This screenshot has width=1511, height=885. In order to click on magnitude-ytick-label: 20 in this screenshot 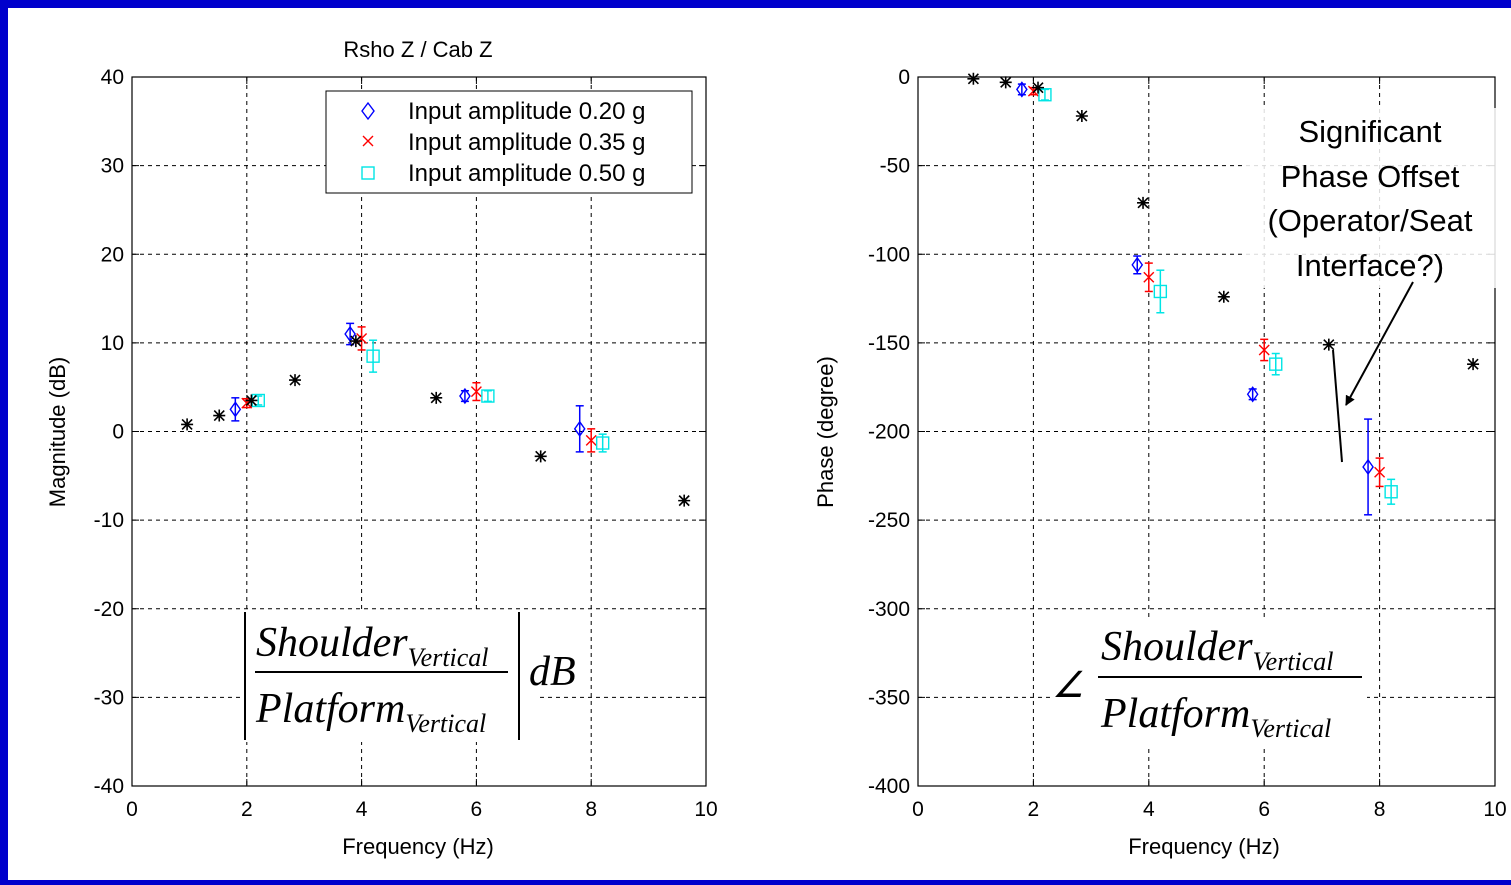, I will do `click(112, 254)`.